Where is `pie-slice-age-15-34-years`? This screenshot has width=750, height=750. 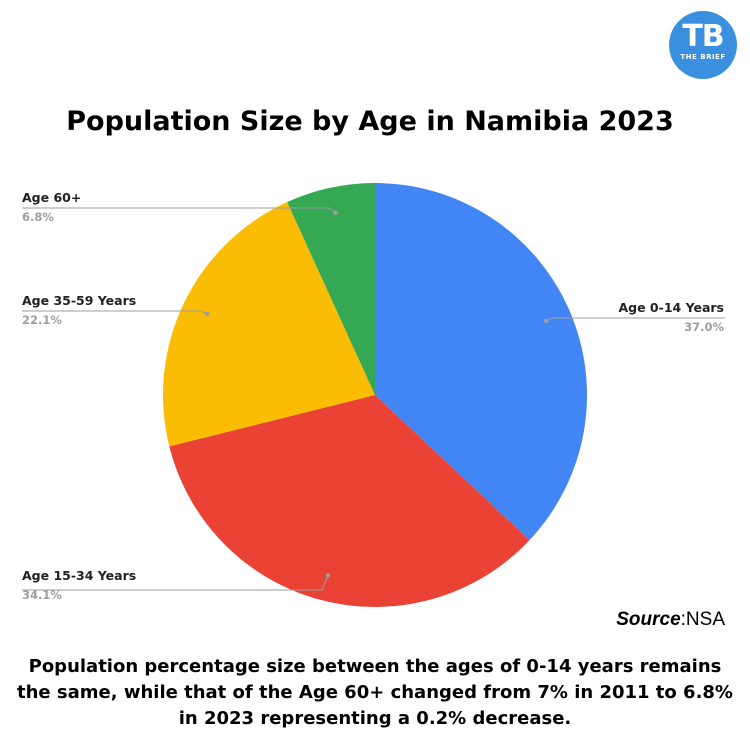 pie-slice-age-15-34-years is located at coordinates (349, 501).